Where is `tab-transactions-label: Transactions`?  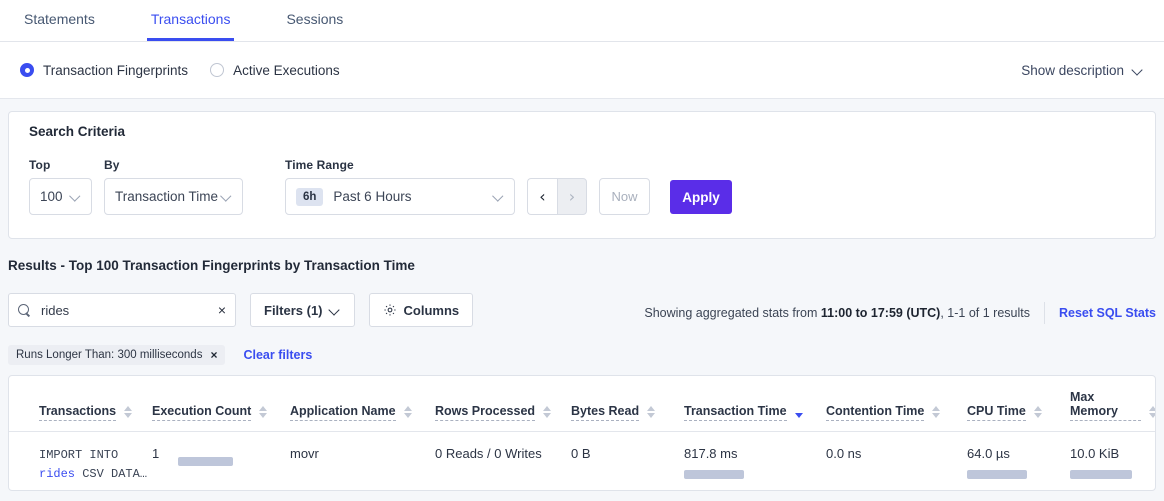 tab-transactions-label: Transactions is located at coordinates (190, 19).